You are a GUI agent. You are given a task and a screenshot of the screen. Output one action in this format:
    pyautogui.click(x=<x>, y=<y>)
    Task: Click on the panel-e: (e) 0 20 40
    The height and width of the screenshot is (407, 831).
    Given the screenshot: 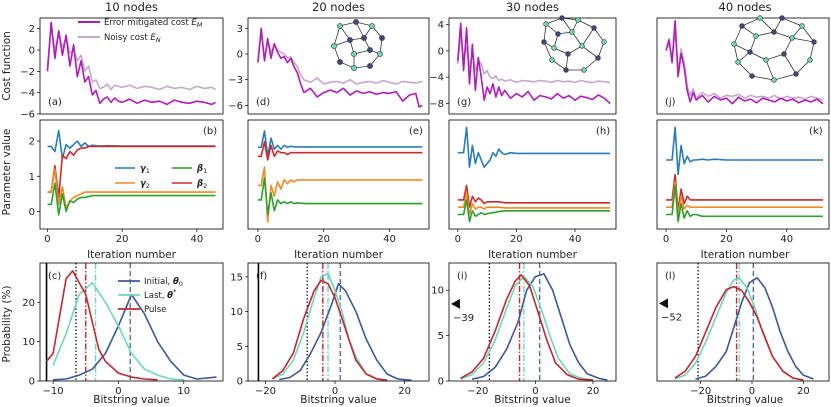 What is the action you would take?
    pyautogui.click(x=338, y=182)
    